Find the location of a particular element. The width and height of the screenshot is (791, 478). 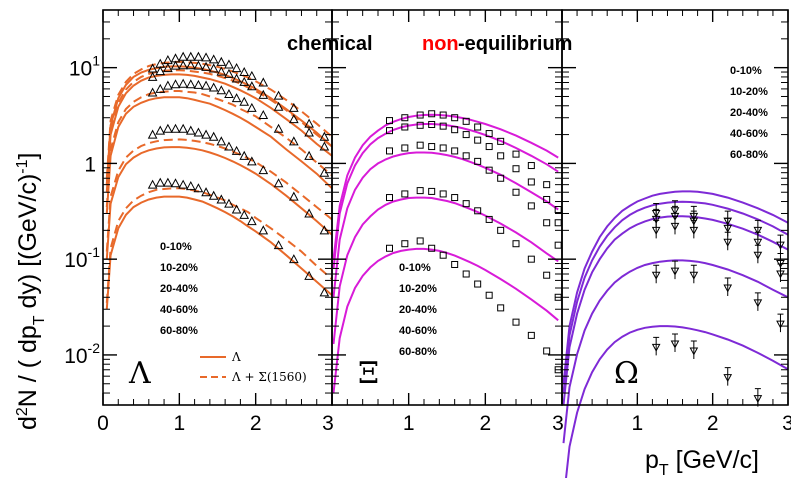

legend-entry: Λ + Σ(1560) is located at coordinates (269, 377).